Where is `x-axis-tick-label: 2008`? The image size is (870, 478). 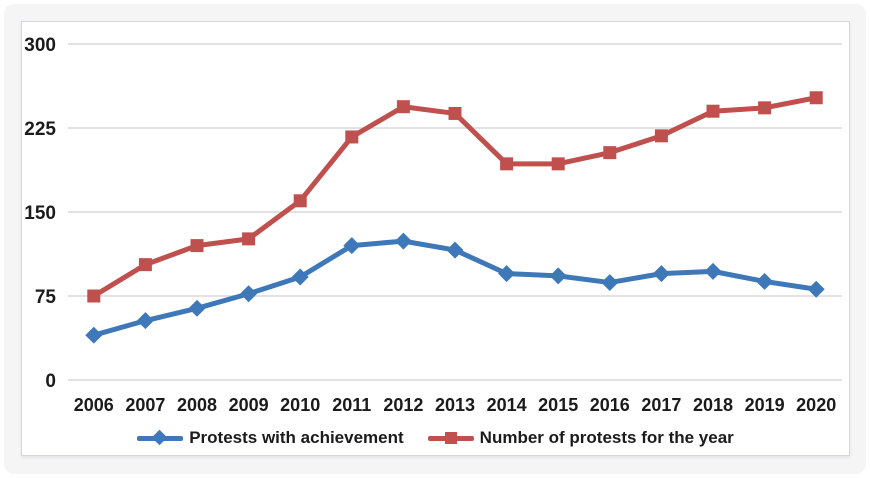
x-axis-tick-label: 2008 is located at coordinates (197, 405).